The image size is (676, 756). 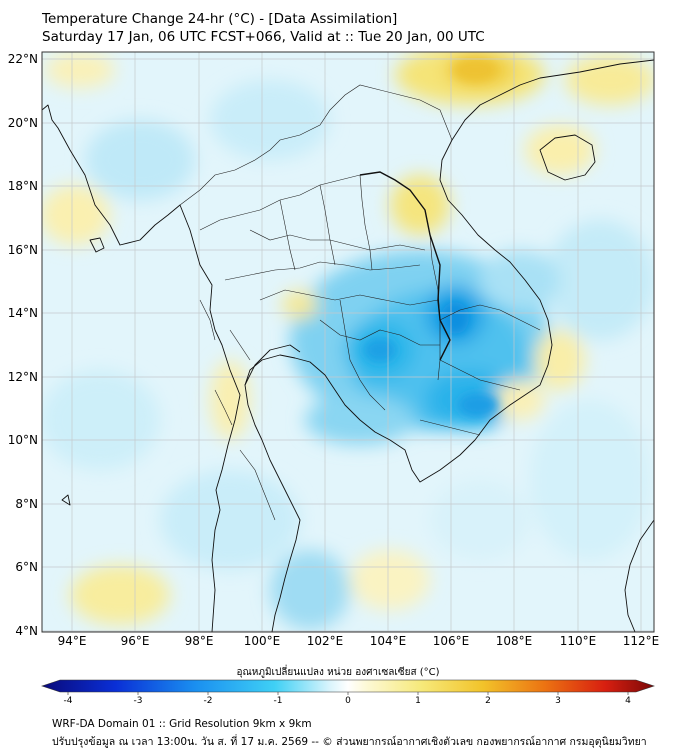 I want to click on lat-label: 4°N, so click(x=26, y=631).